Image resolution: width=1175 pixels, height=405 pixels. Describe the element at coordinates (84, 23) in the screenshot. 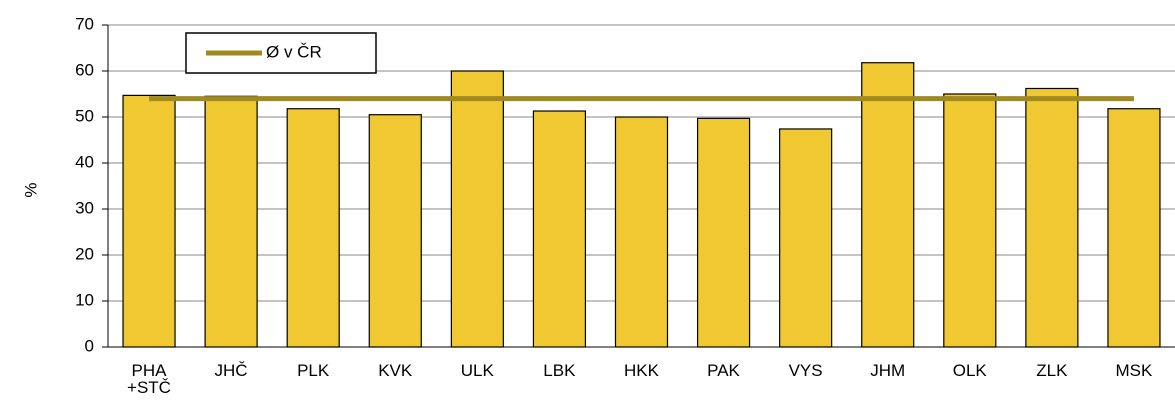

I see `y-tick-label: 70` at that location.